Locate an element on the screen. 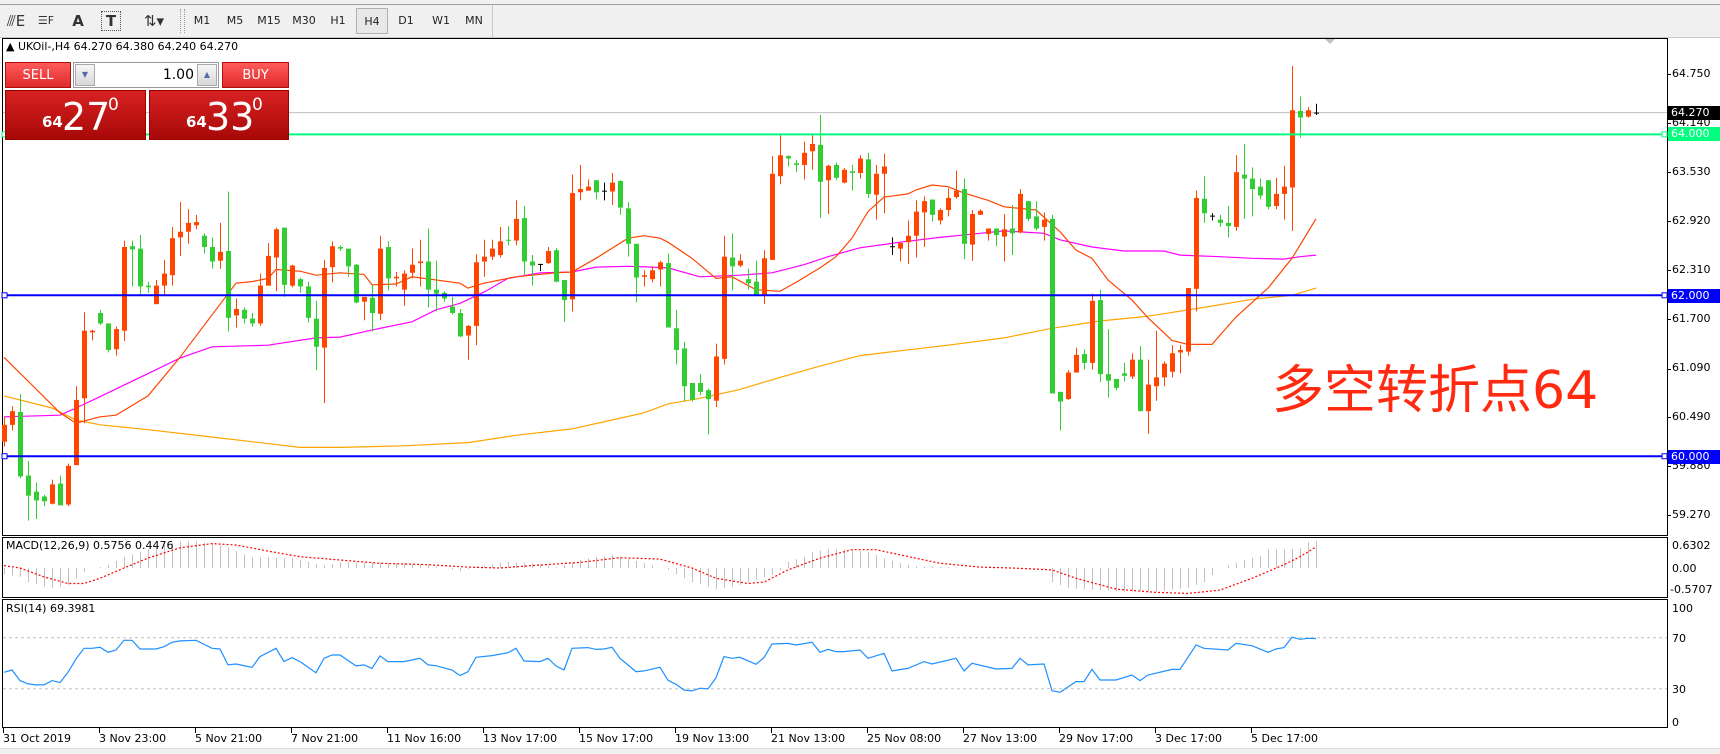 This screenshot has width=1720, height=754. timeframe-h1: H1 is located at coordinates (338, 20).